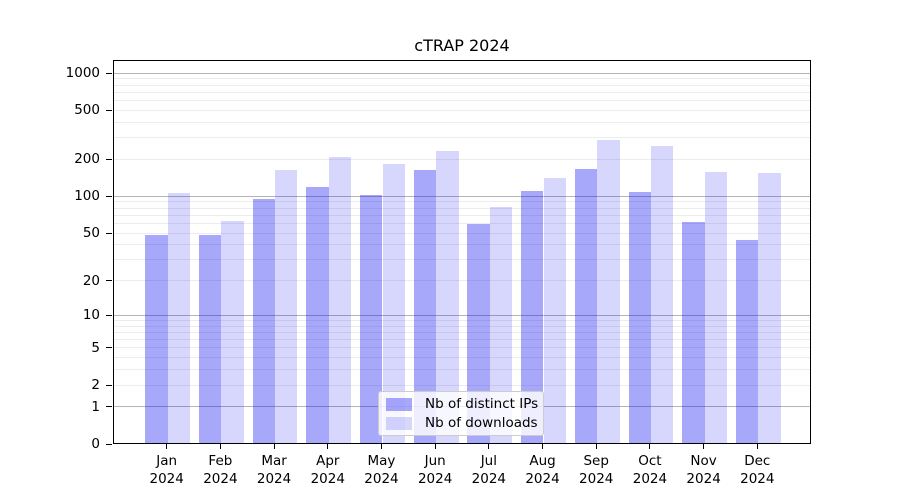 The width and height of the screenshot is (900, 500). I want to click on bar-distinct-ips-aug, so click(532, 317).